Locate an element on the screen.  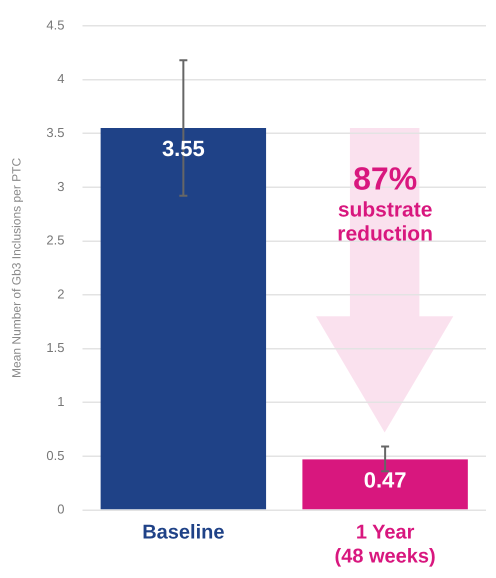
y-tick-label: 2.5 is located at coordinates (55, 240).